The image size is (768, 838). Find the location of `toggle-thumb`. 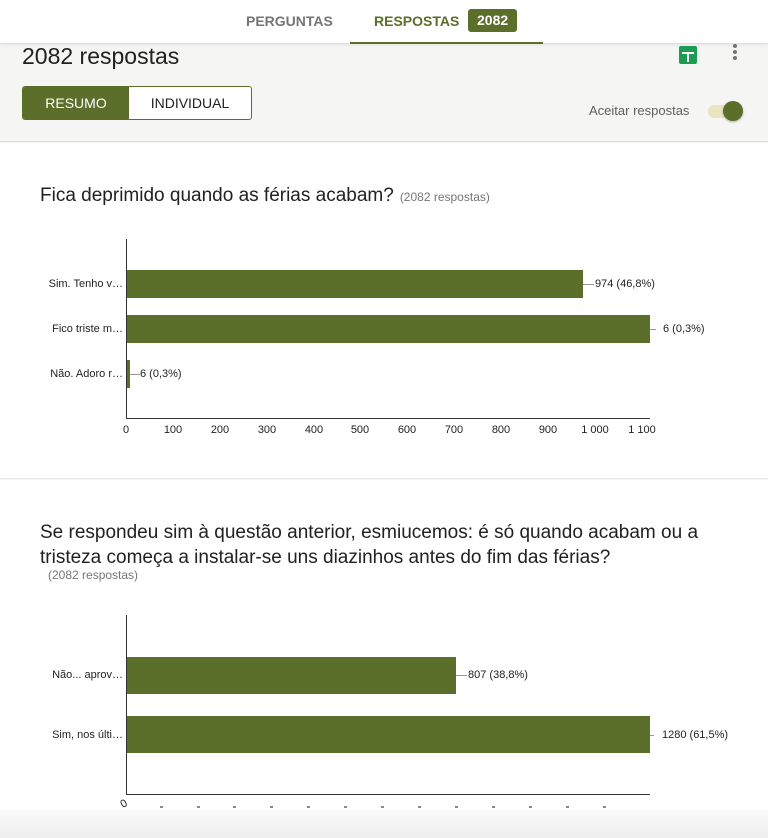

toggle-thumb is located at coordinates (733, 111).